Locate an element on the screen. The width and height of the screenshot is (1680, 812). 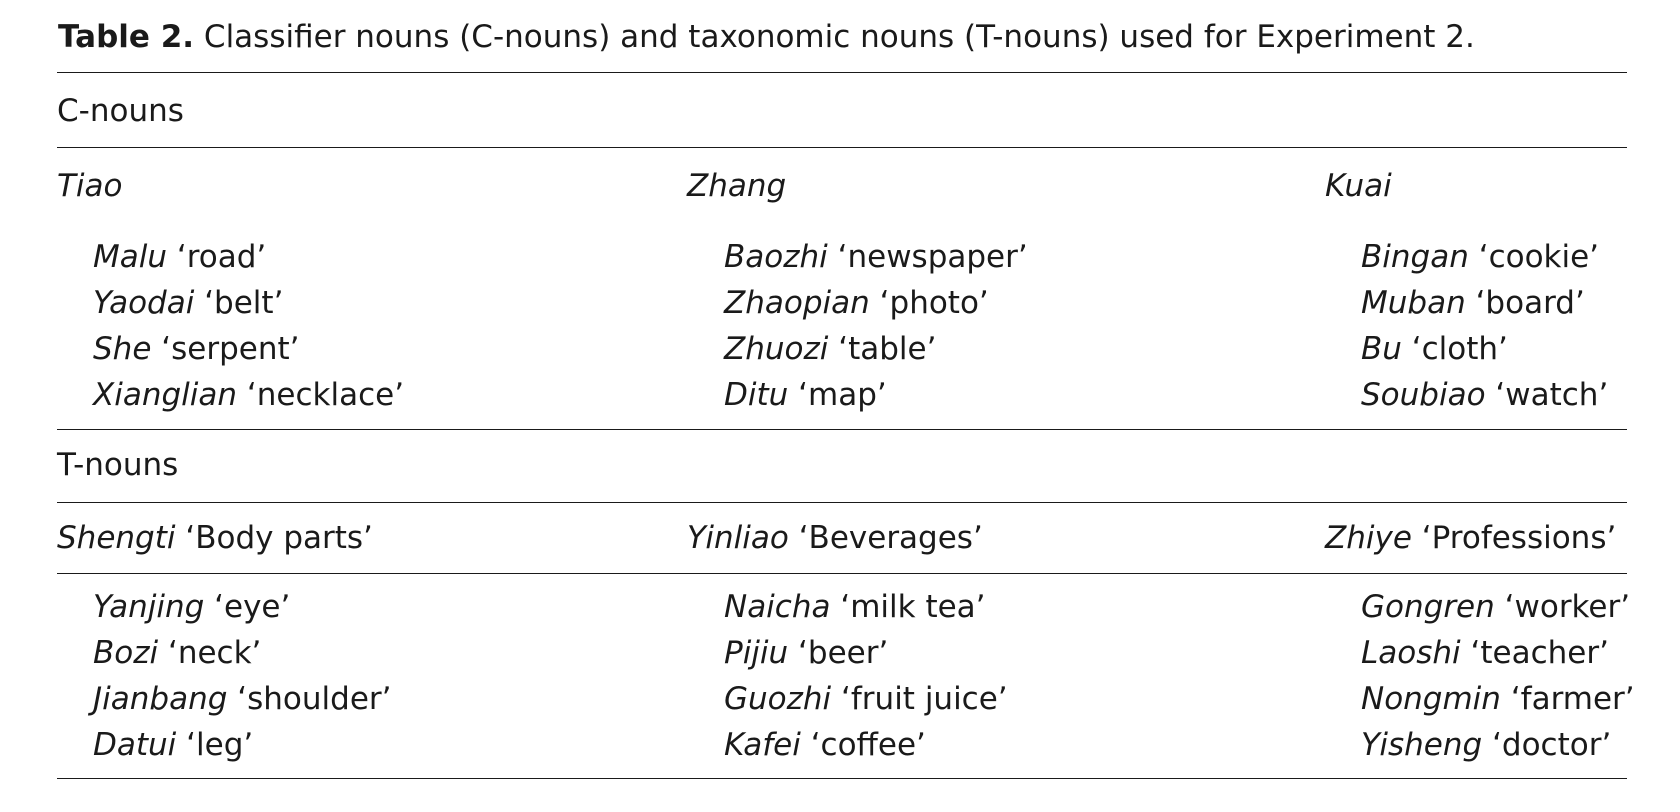
noun-word: Xianglian is located at coordinates (165, 395).